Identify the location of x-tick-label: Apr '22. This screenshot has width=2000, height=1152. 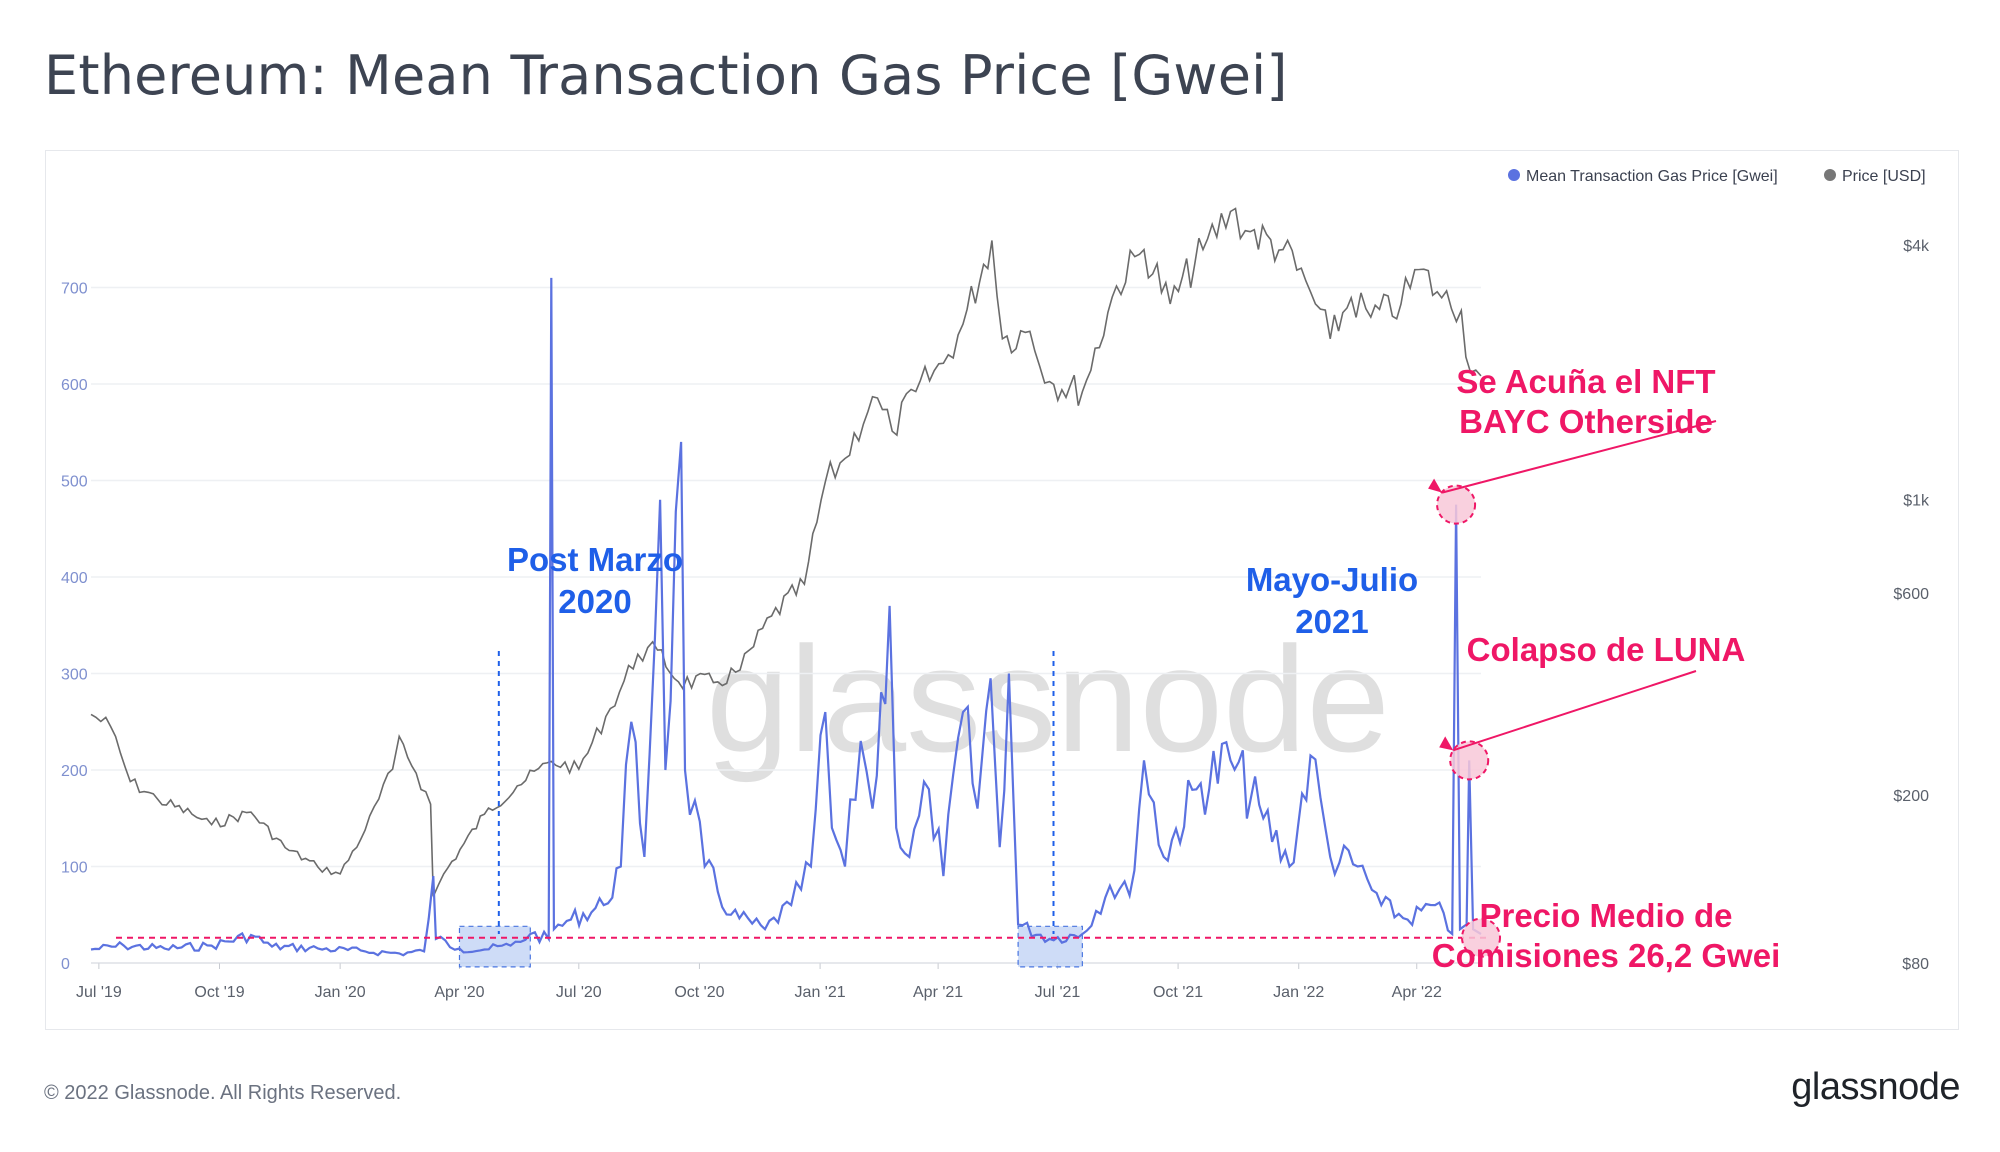
(1417, 992).